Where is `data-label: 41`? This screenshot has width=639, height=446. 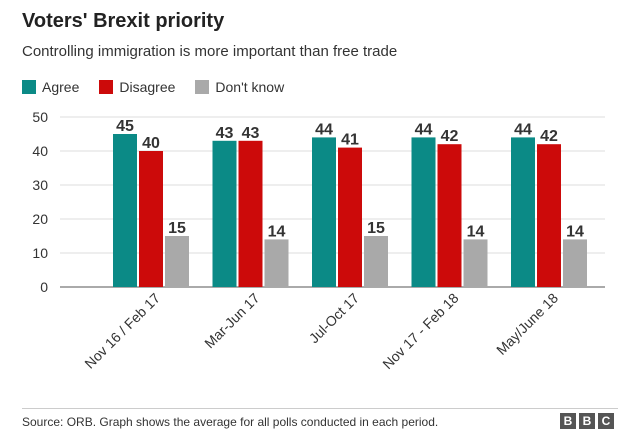 data-label: 41 is located at coordinates (350, 140).